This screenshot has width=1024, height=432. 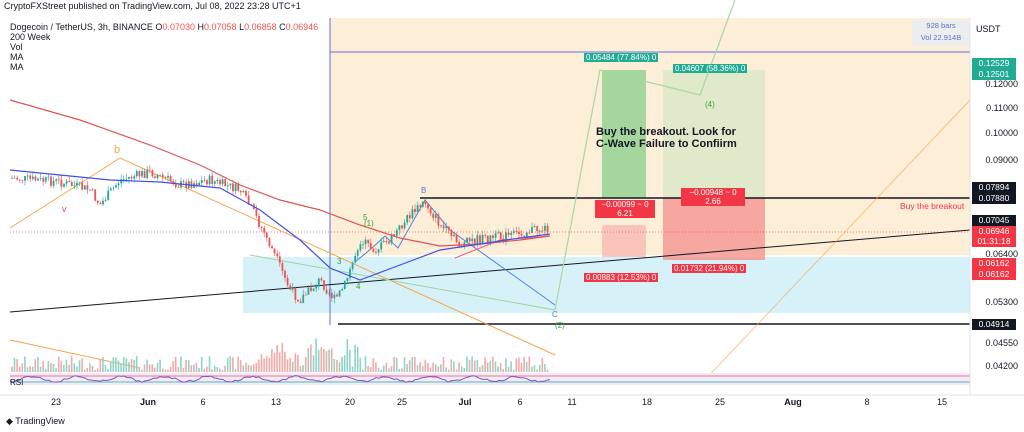 I want to click on date-label-0: 23, so click(x=56, y=402).